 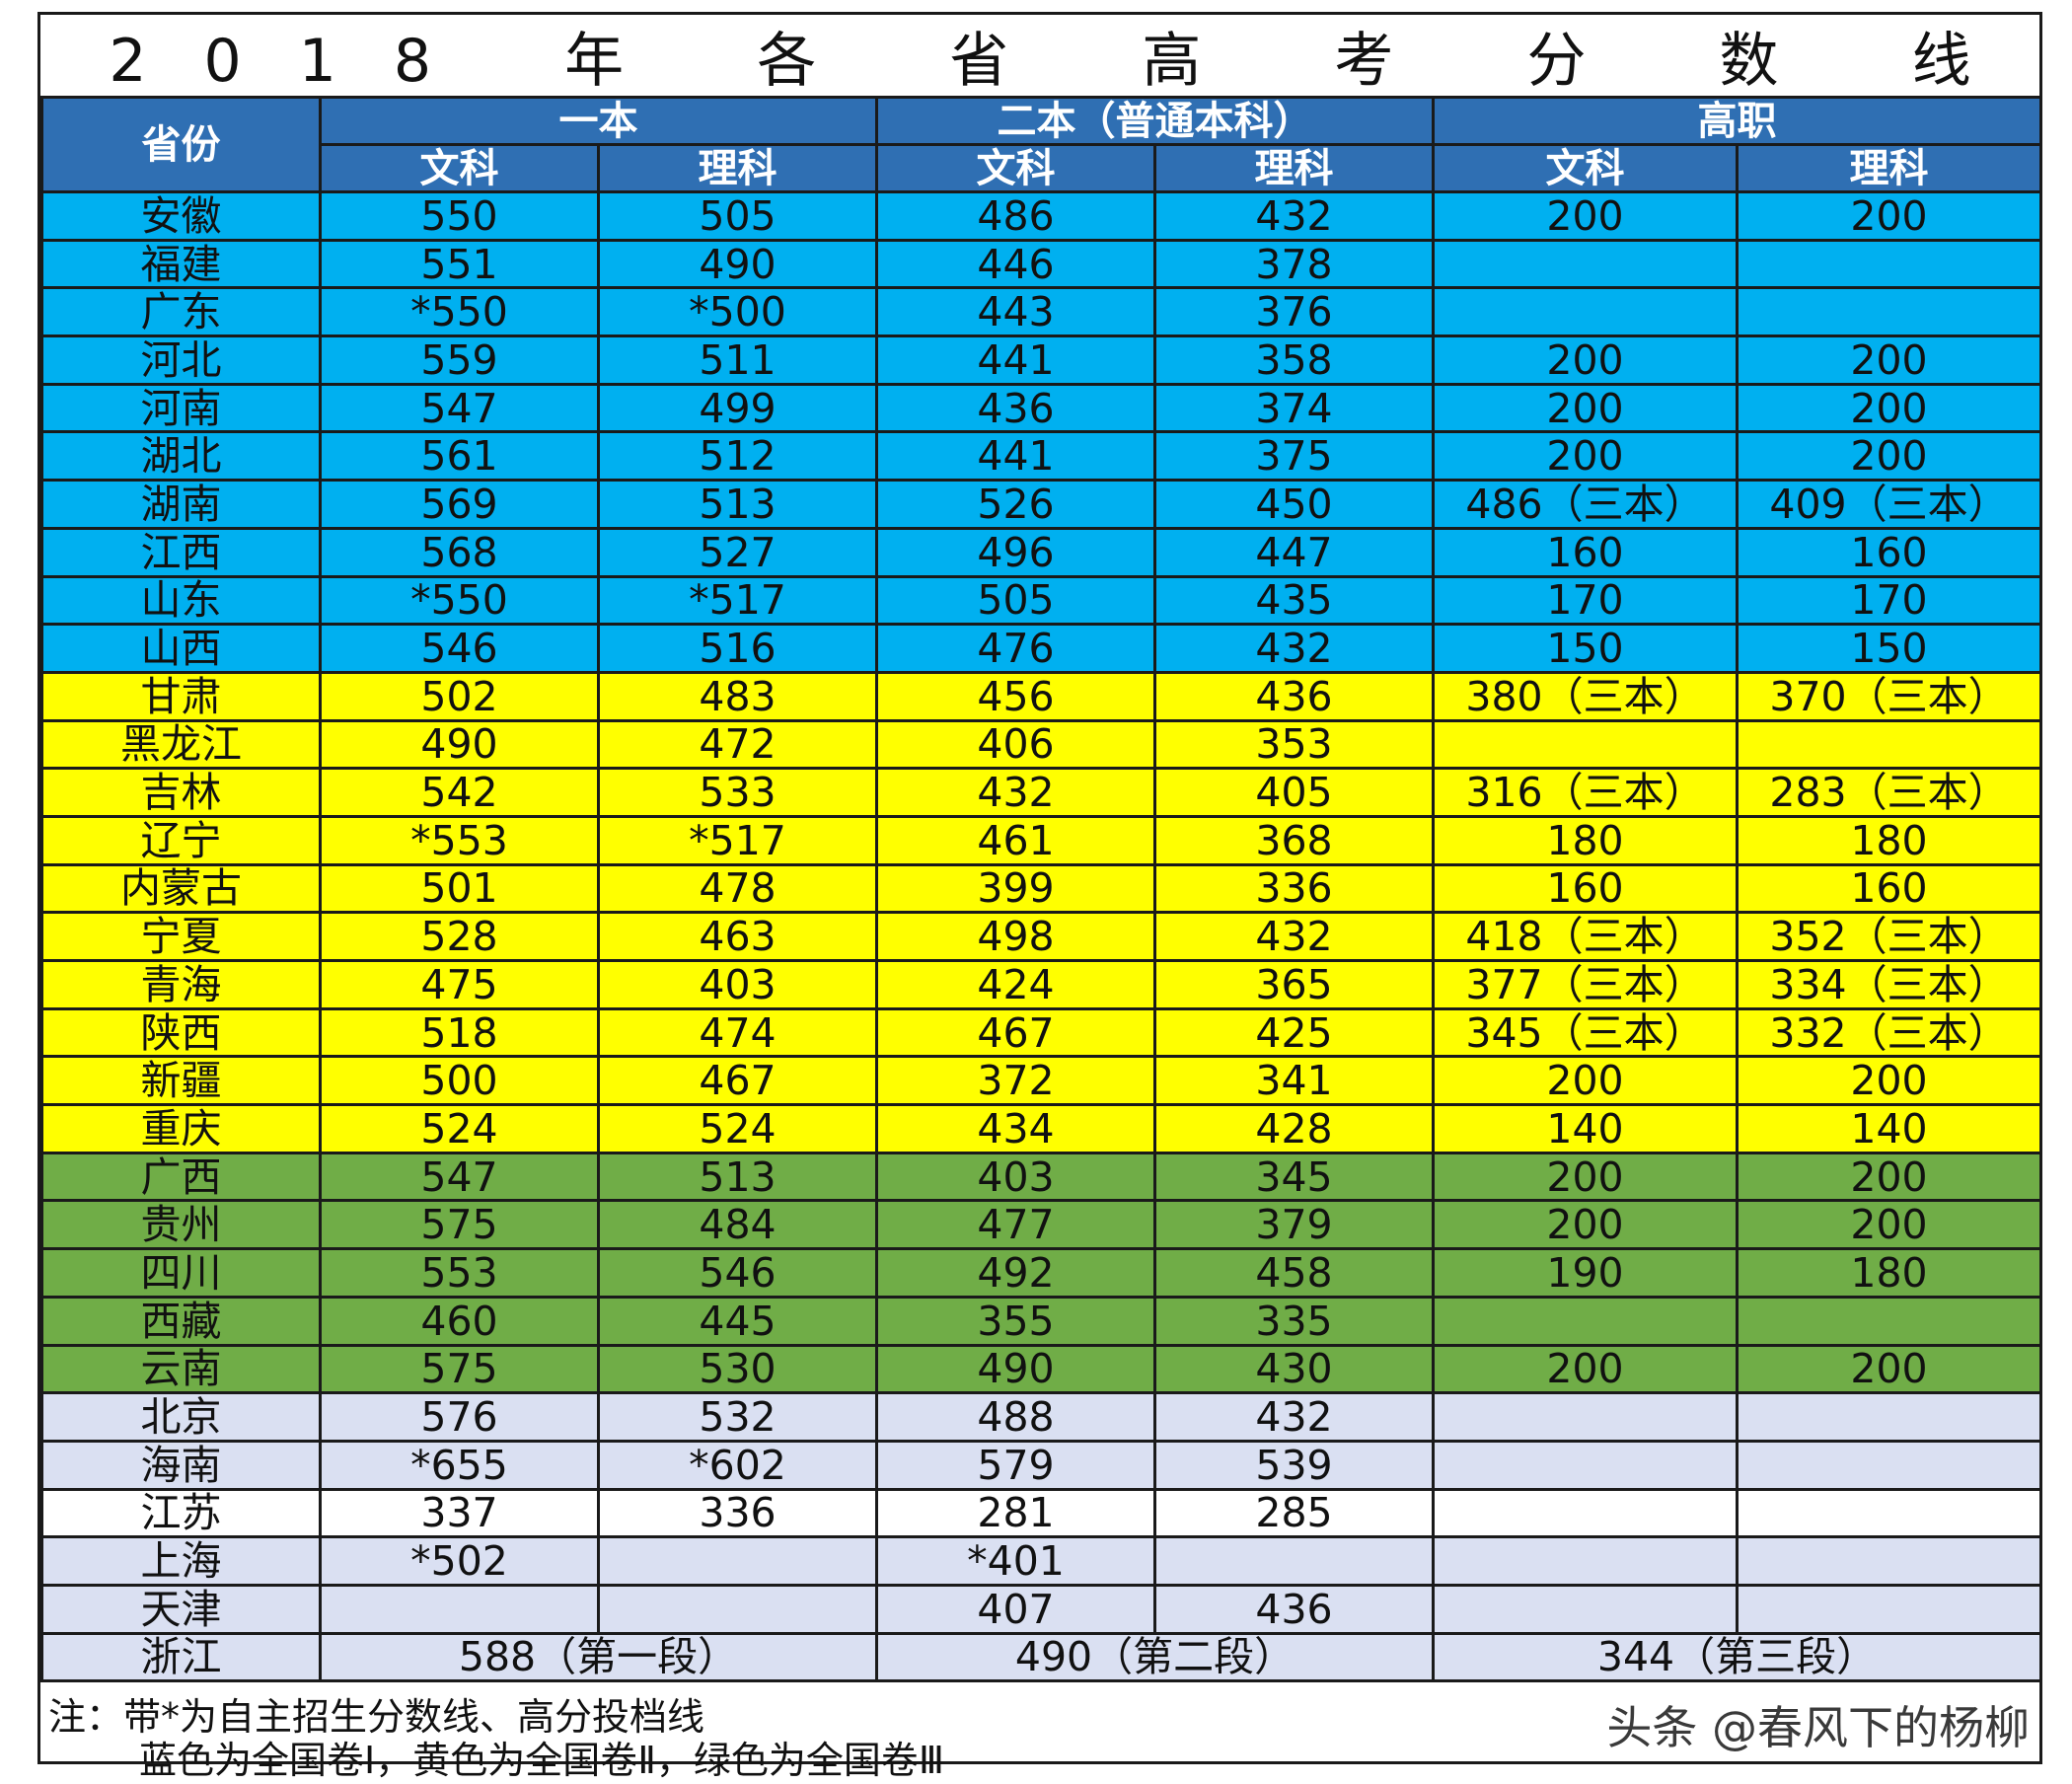 What do you see at coordinates (1016, 744) in the screenshot?
I see `score-cell: 406` at bounding box center [1016, 744].